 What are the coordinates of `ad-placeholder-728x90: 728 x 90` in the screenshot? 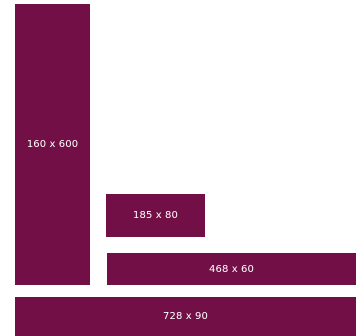 It's located at (185, 316).